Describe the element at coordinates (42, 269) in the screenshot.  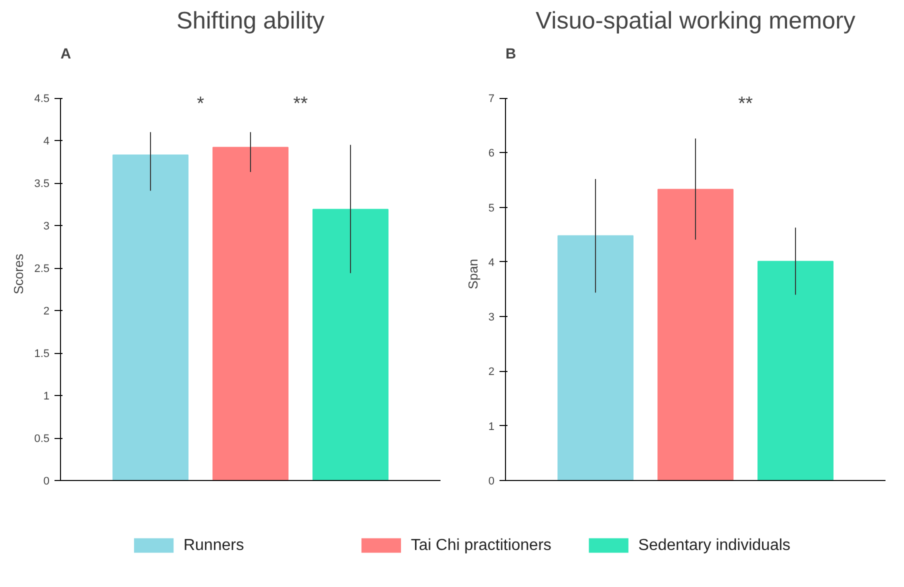
I see `y-tick-label: 2.5` at that location.